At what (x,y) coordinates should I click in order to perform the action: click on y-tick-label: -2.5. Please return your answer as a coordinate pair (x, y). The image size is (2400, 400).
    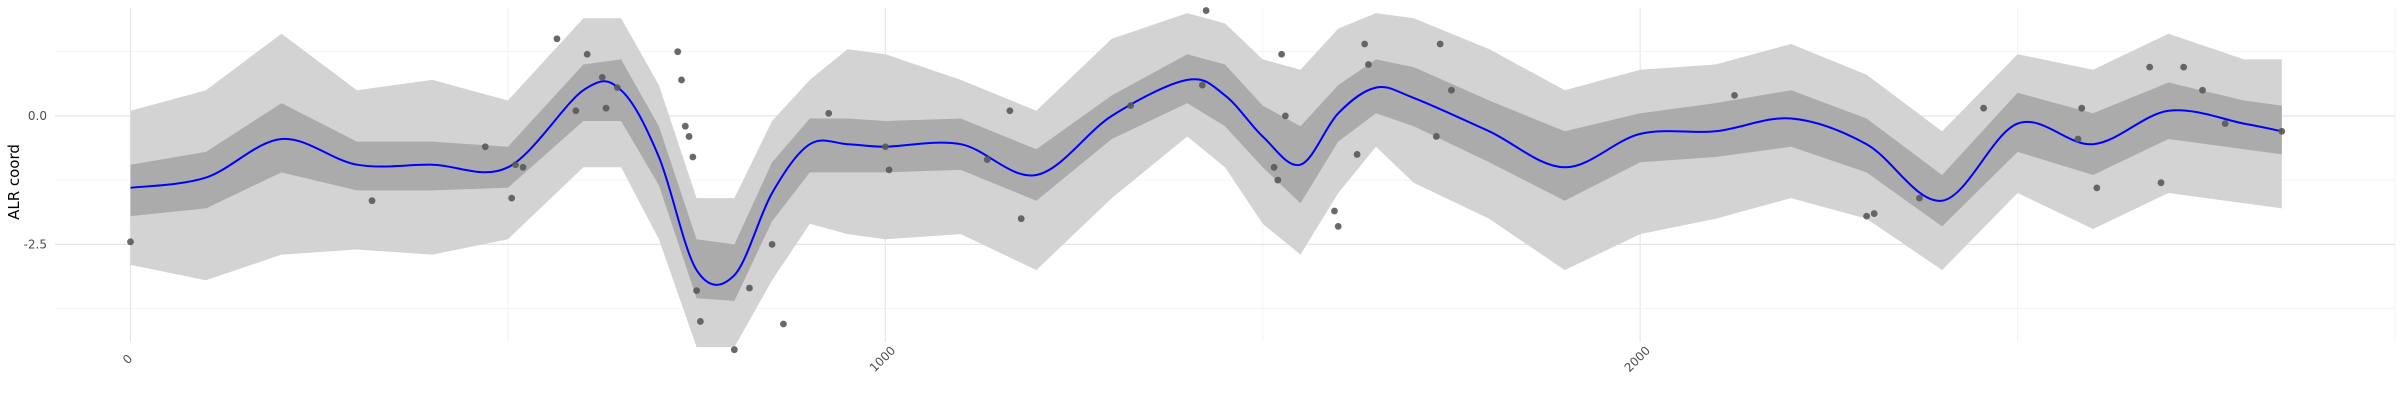
    Looking at the image, I should click on (35, 244).